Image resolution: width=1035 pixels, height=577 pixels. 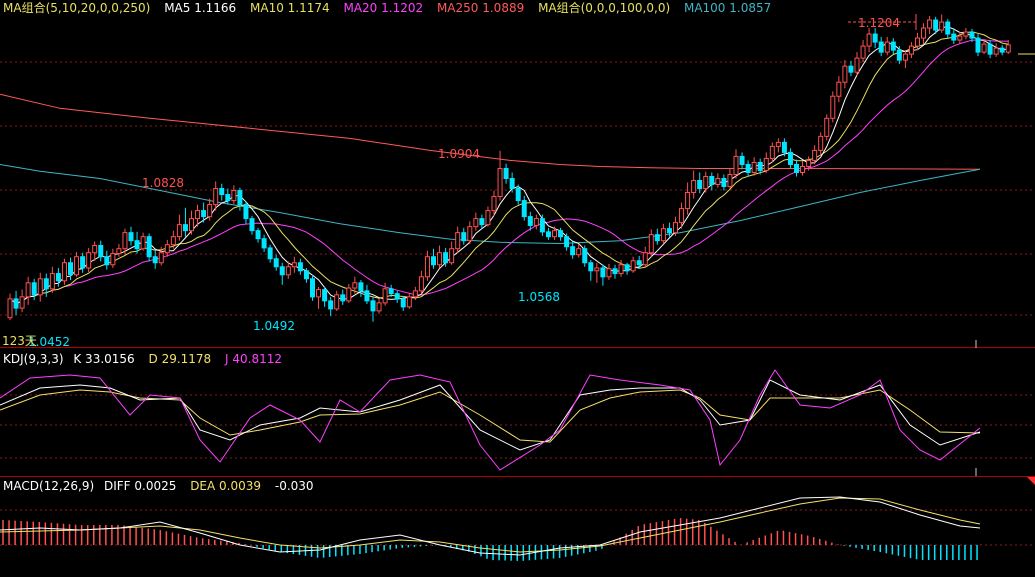 I want to click on kdj-k-line, so click(x=490, y=415).